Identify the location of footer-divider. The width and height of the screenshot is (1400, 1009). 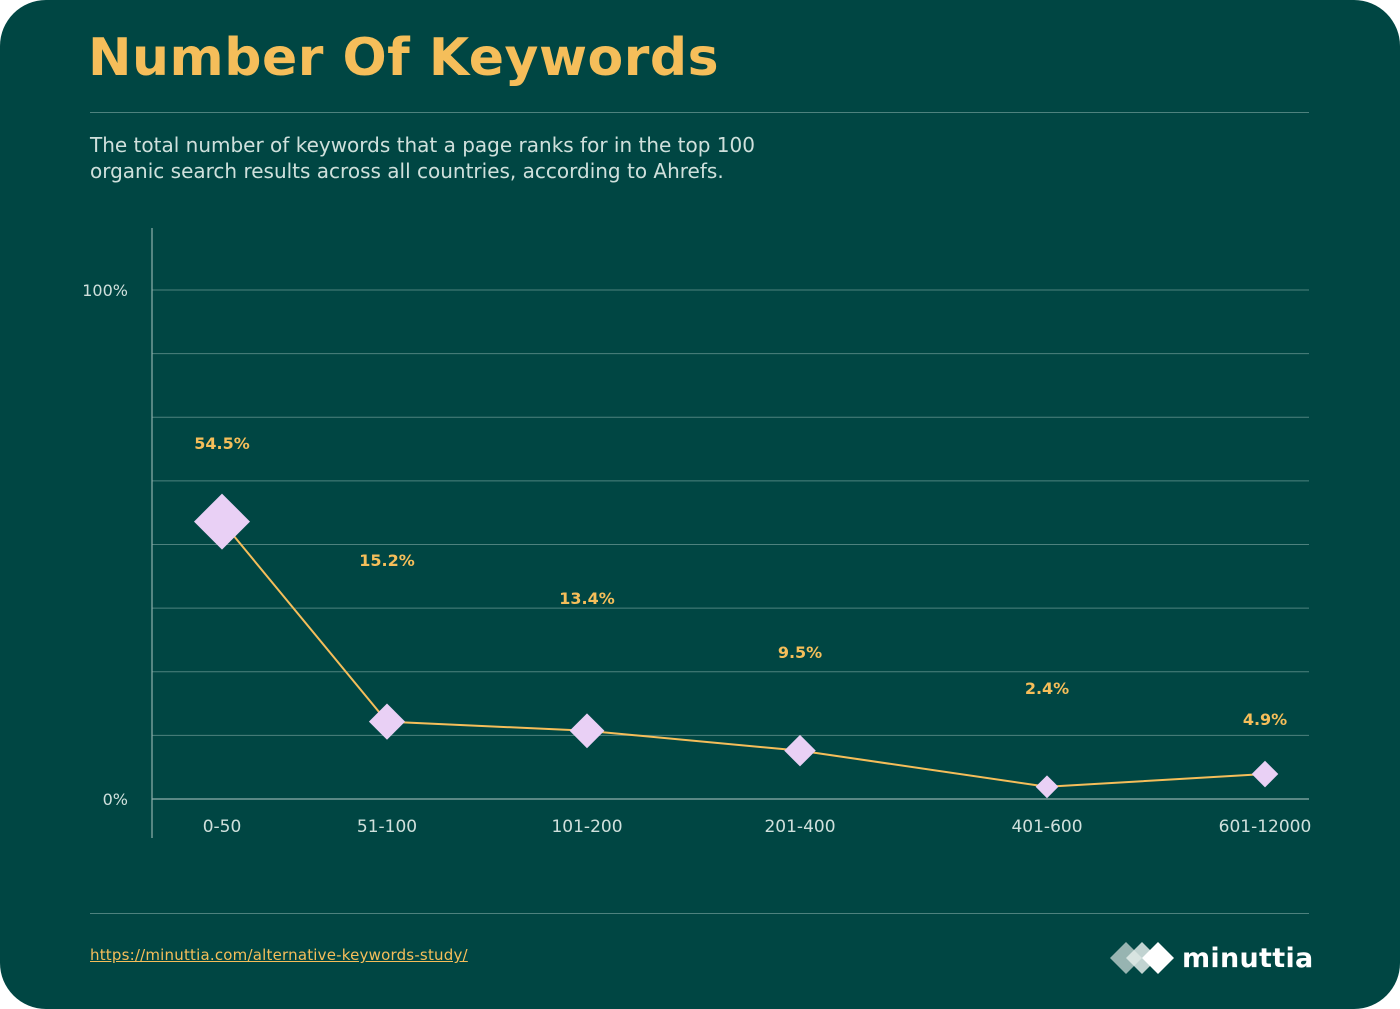
(699, 913).